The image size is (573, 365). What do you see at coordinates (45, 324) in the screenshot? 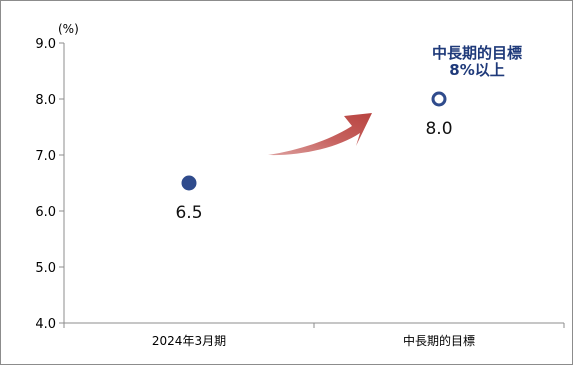
I see `y-tick-label: 4.0` at bounding box center [45, 324].